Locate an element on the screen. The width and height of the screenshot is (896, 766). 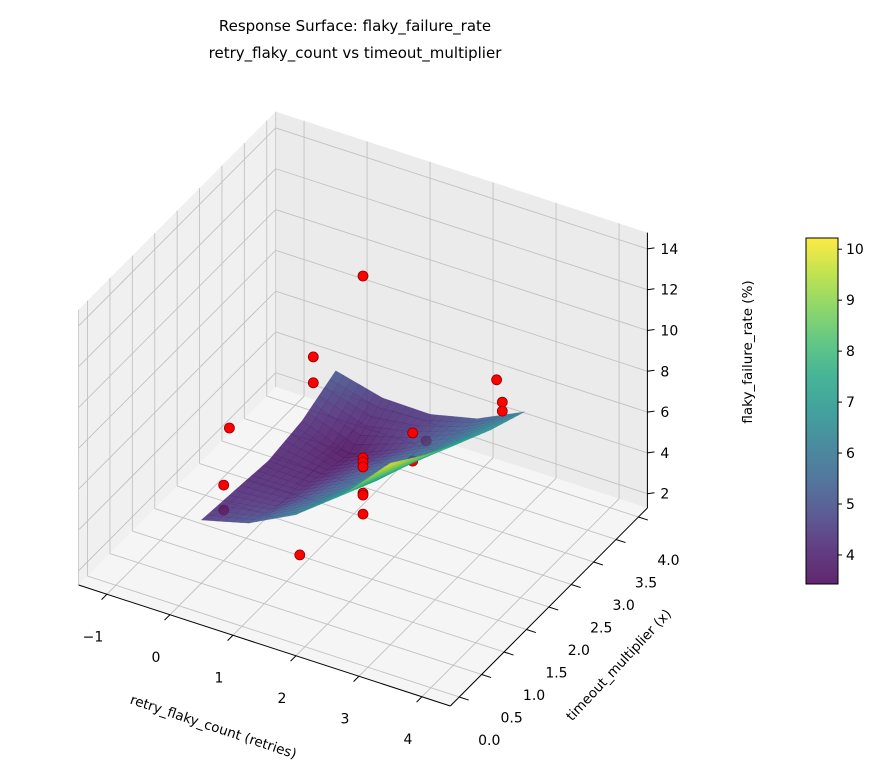
x-axis-line is located at coordinates (264, 645).